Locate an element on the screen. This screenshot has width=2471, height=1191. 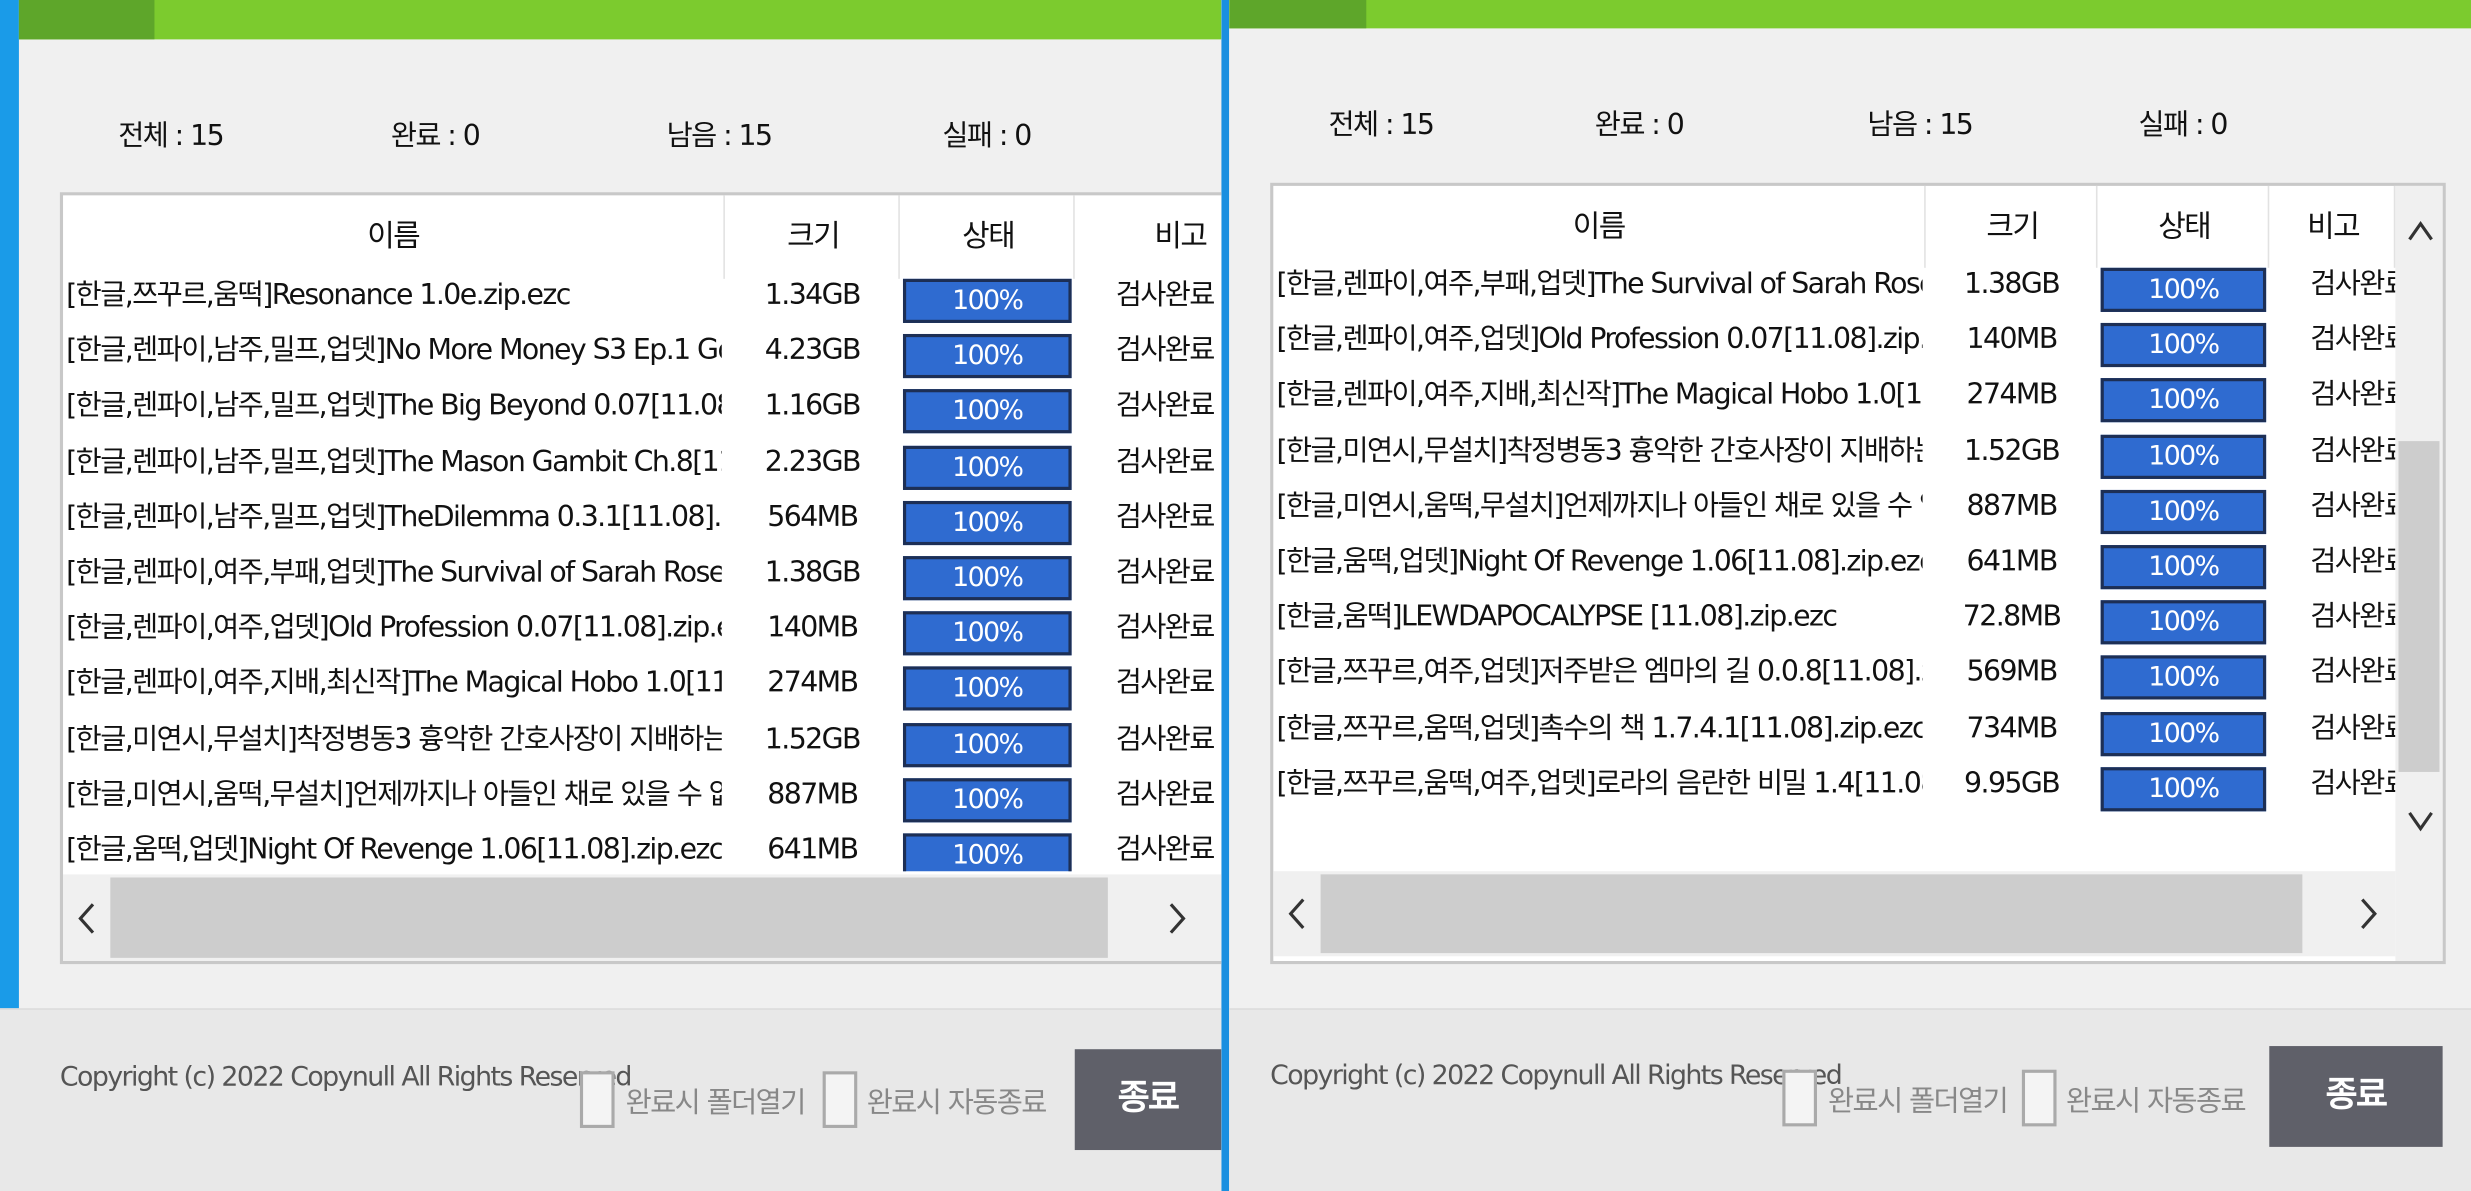
footer-bg is located at coordinates (1850, 1099).